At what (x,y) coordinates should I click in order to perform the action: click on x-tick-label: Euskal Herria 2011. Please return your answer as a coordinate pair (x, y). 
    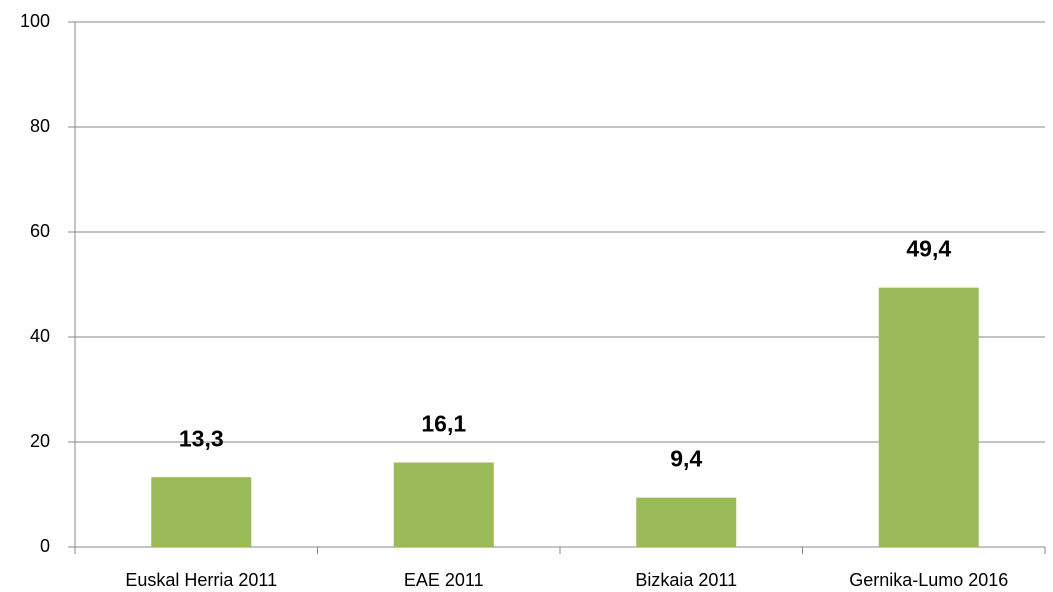
    Looking at the image, I should click on (201, 580).